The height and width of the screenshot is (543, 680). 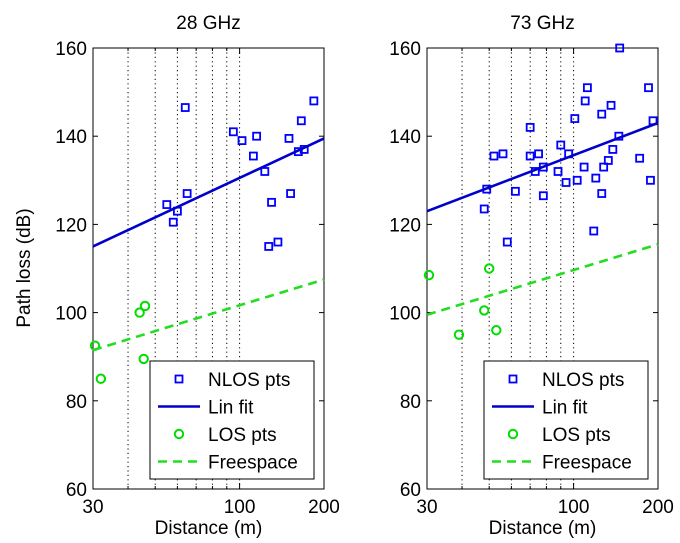 What do you see at coordinates (208, 23) in the screenshot?
I see `chart-title: 28 GHz` at bounding box center [208, 23].